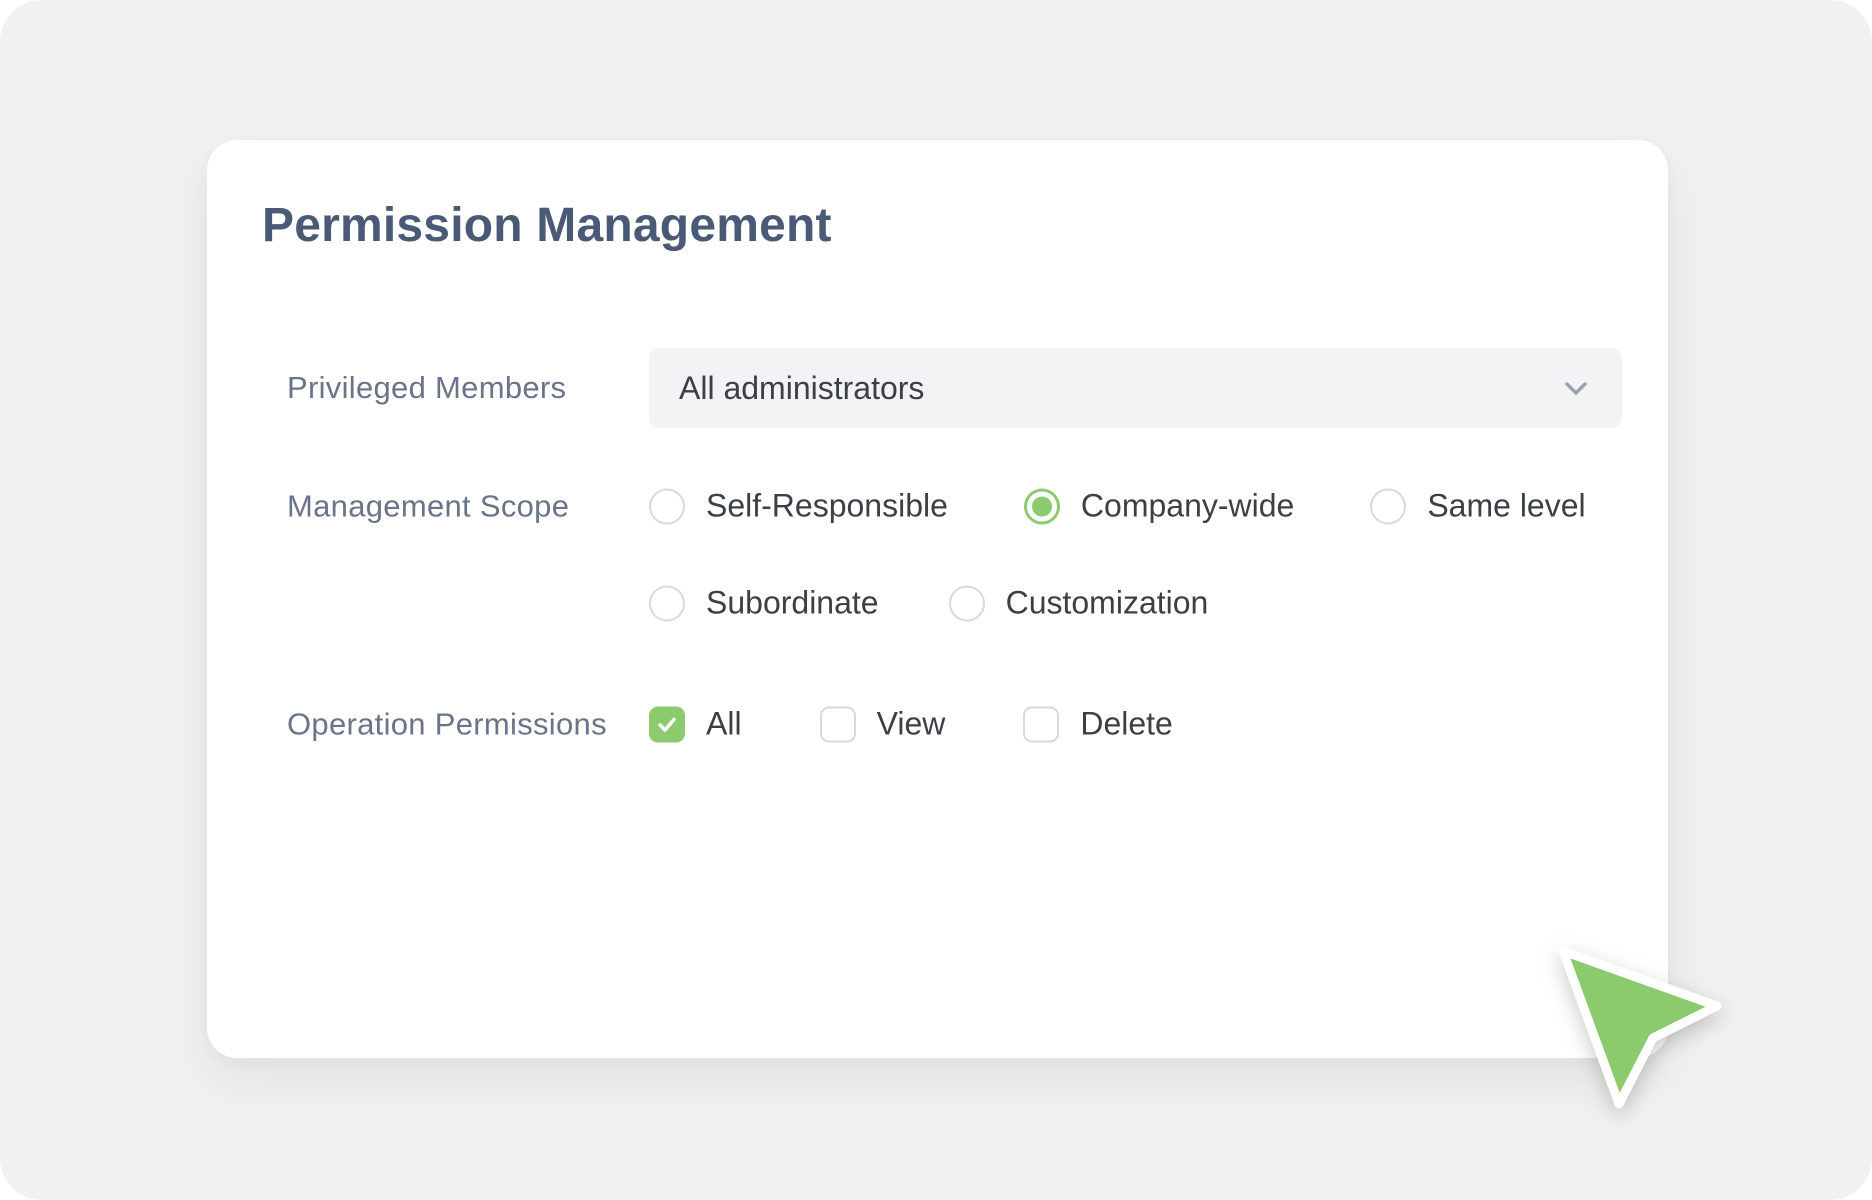 The width and height of the screenshot is (1872, 1200). What do you see at coordinates (827, 505) in the screenshot?
I see `radio-label: Self-Responsible` at bounding box center [827, 505].